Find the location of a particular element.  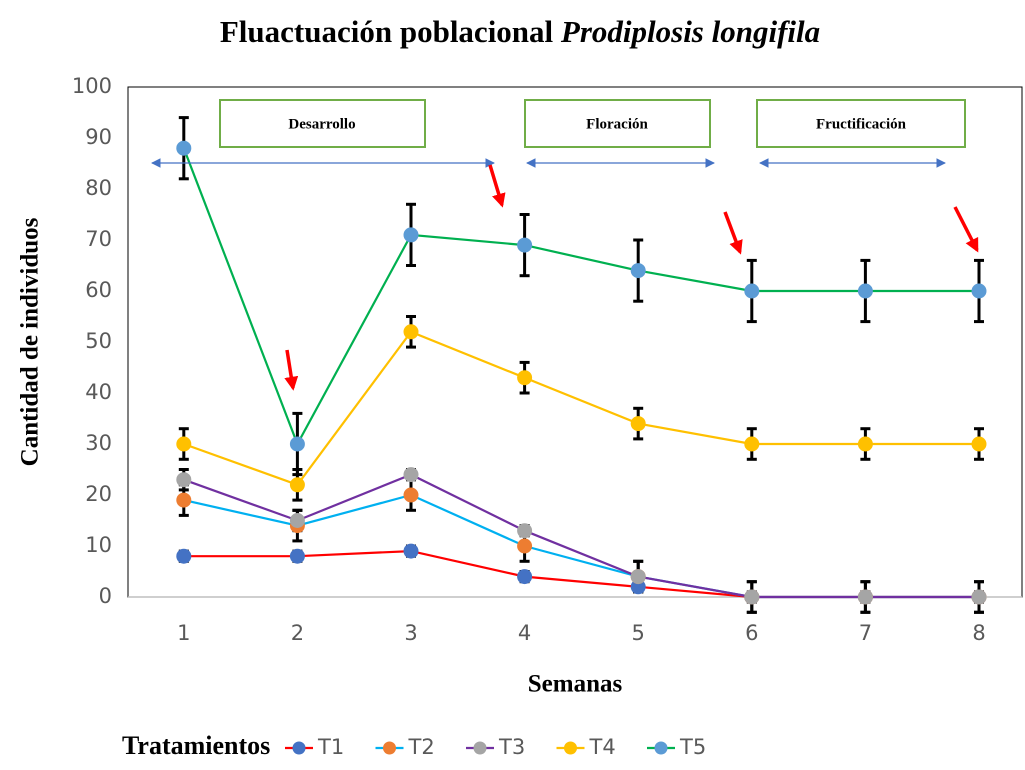

y-axis-label: Cantidad de individuos is located at coordinates (30, 341).